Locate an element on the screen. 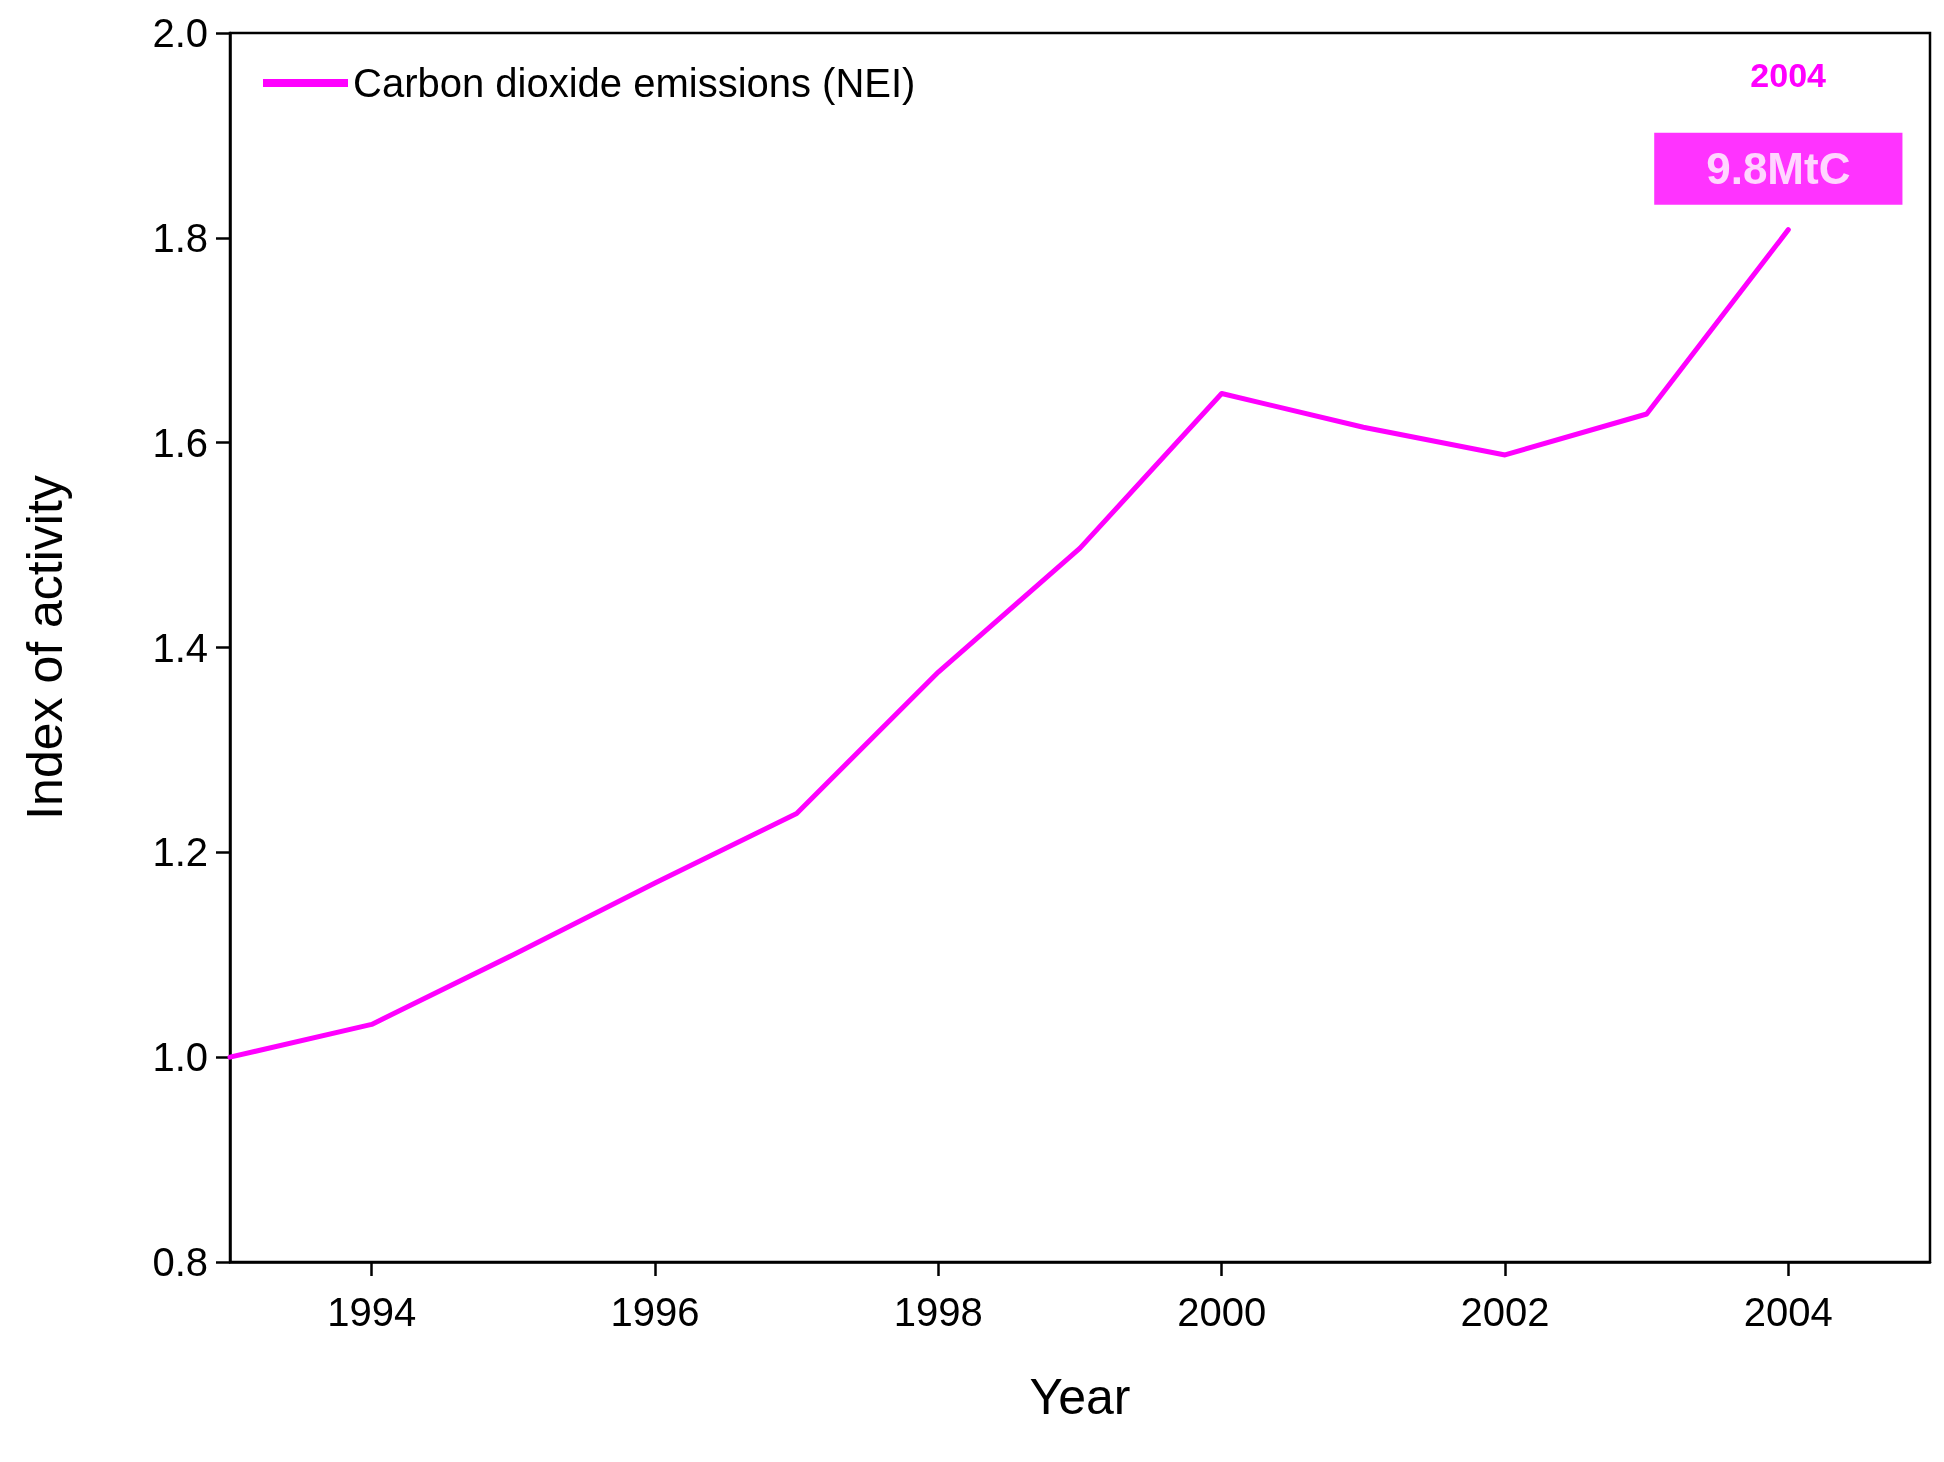 This screenshot has width=1944, height=1462. y-tick-label: 1.2 is located at coordinates (180, 852).